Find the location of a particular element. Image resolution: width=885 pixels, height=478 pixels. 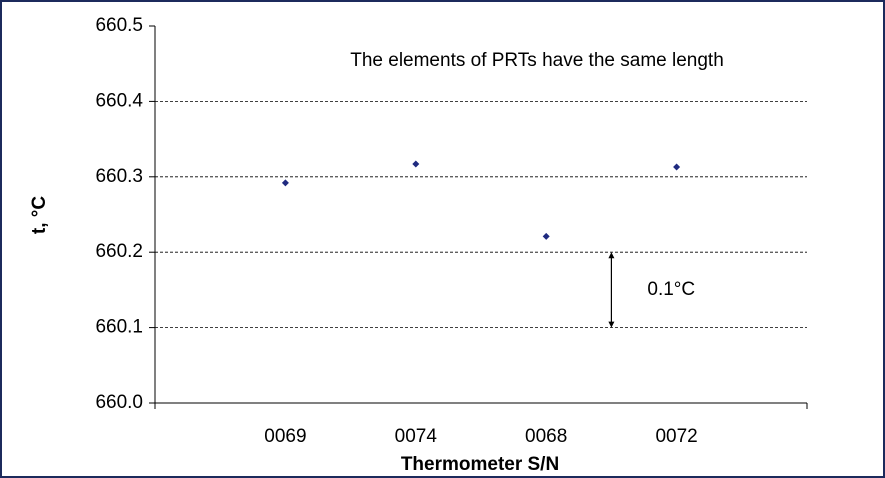

y-axis-label: t, °C is located at coordinates (39, 215).